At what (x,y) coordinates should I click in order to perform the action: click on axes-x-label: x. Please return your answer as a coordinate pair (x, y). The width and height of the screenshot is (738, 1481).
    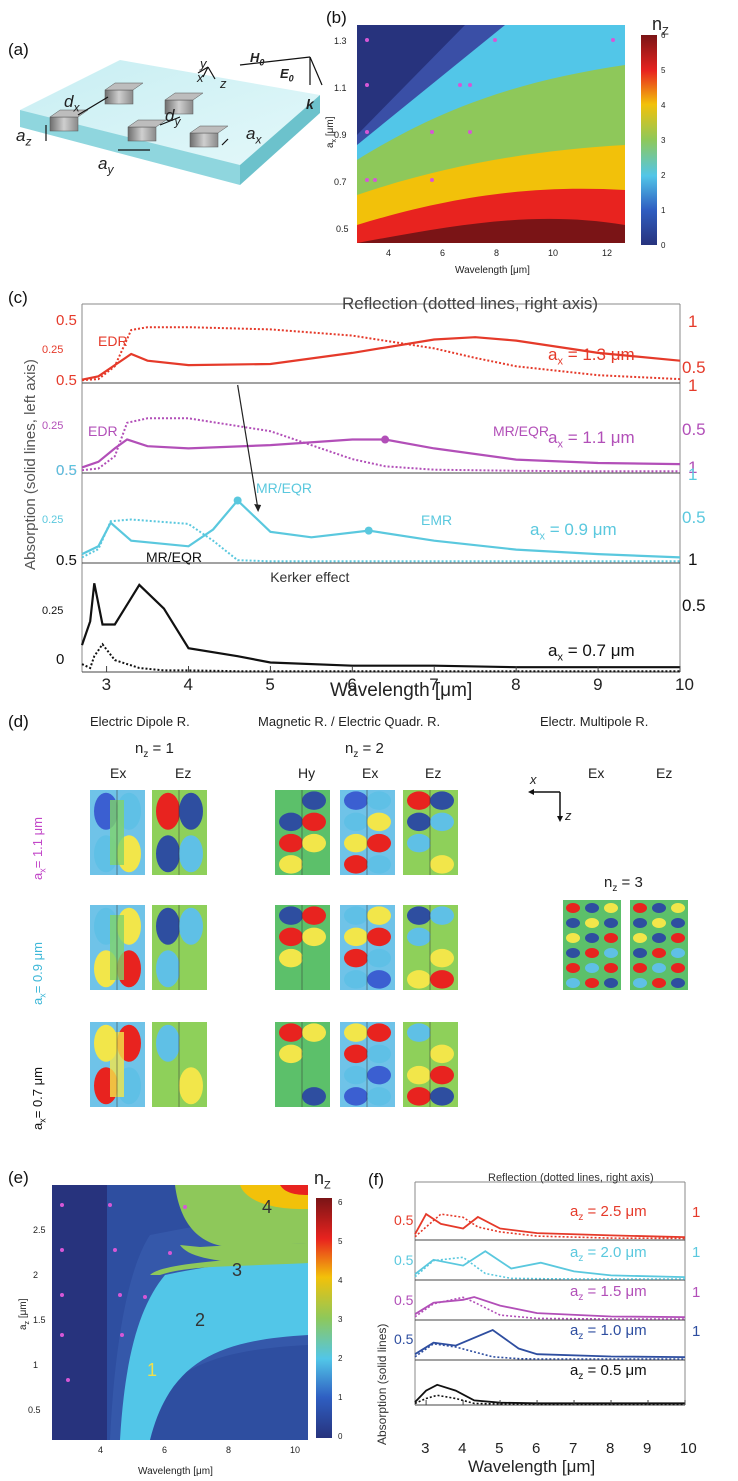
    Looking at the image, I should click on (533, 779).